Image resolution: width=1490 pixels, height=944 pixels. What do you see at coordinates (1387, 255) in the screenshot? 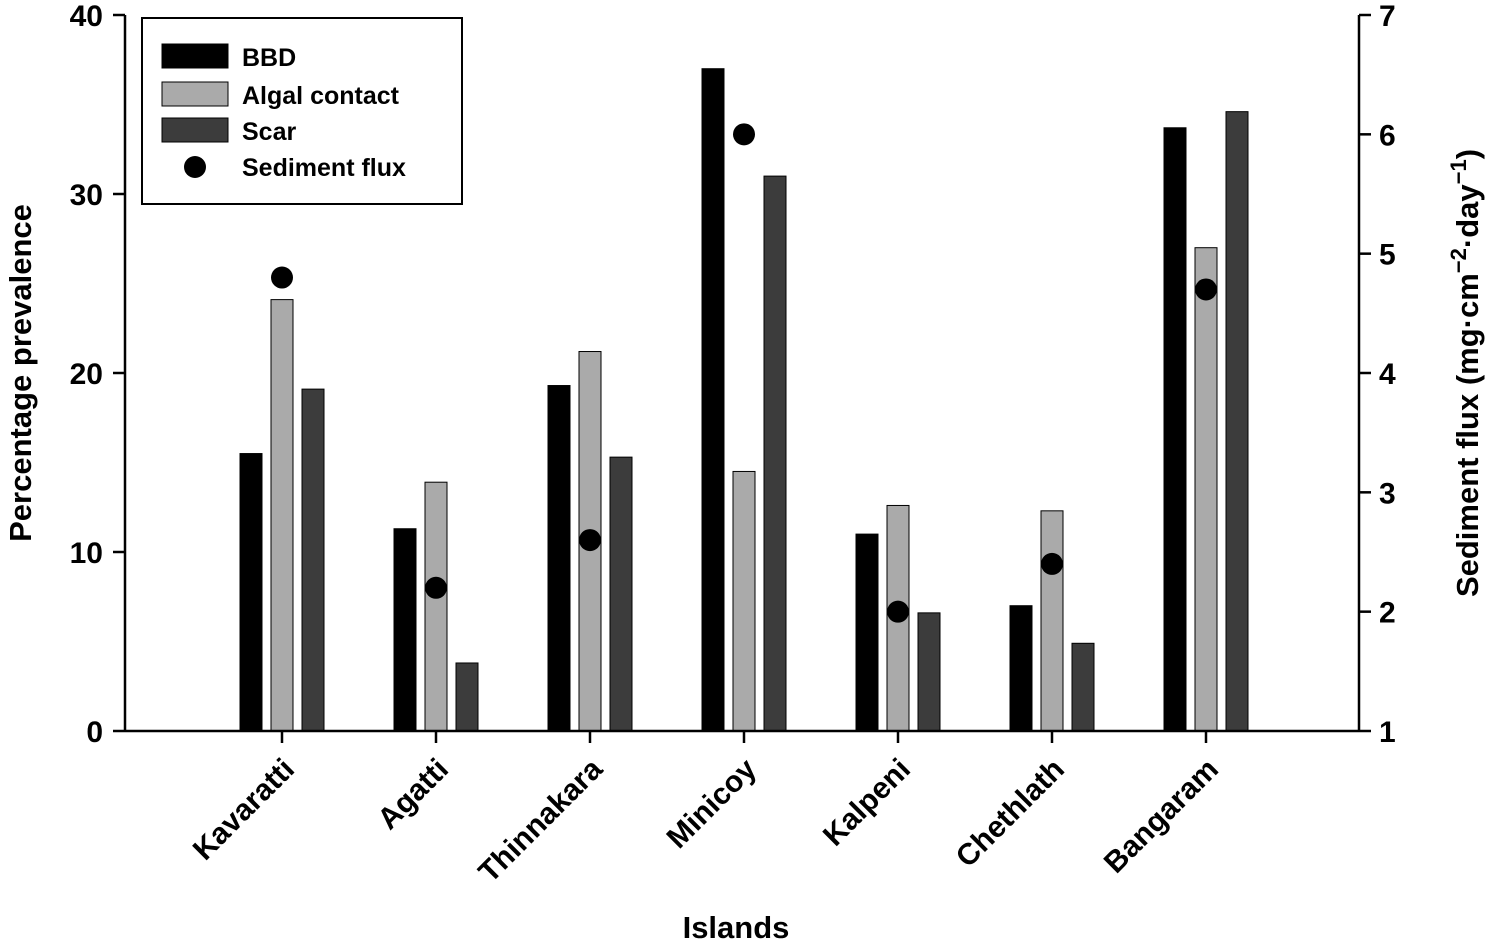
I see `right-tick-label-5: 5` at bounding box center [1387, 255].